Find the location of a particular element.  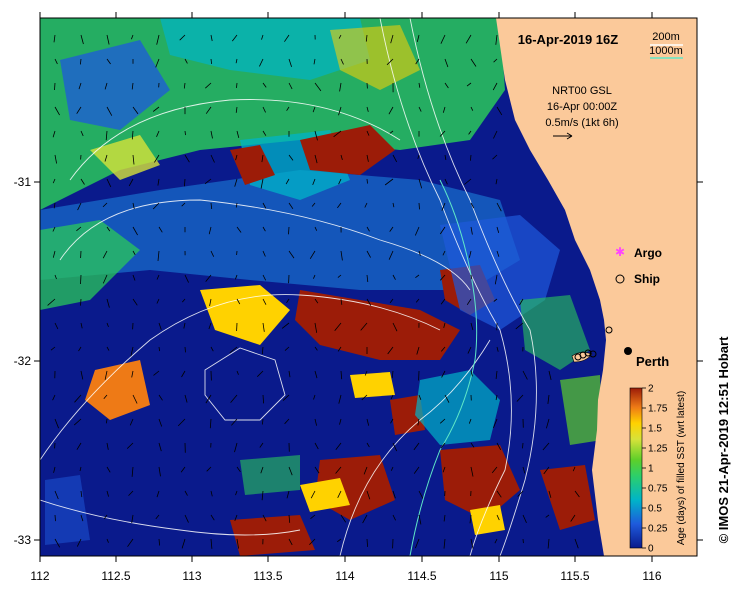

perth-label: Perth is located at coordinates (652, 361).